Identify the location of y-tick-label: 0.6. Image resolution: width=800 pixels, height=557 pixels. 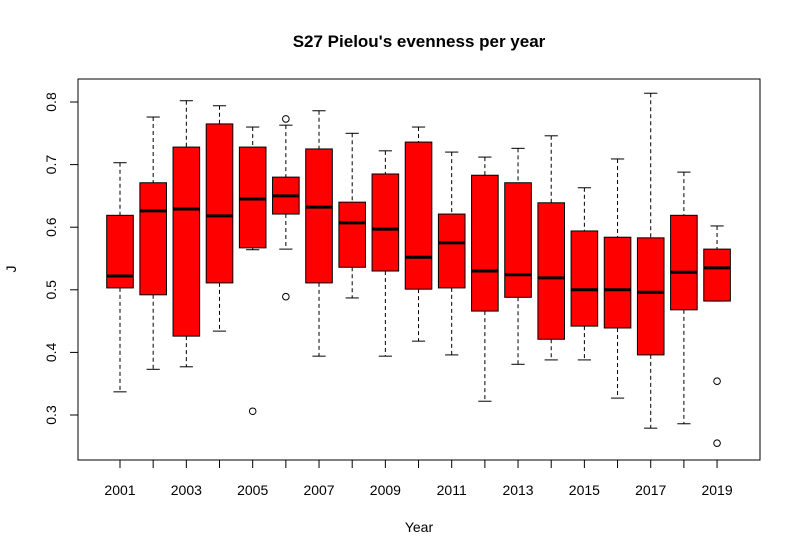
(51, 227).